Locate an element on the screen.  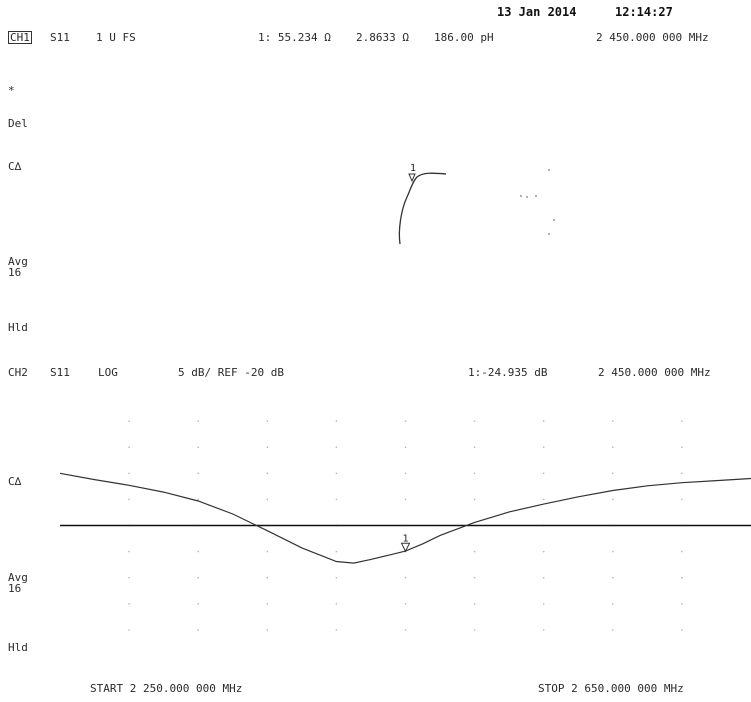
ch1-star: * is located at coordinates (11, 90).